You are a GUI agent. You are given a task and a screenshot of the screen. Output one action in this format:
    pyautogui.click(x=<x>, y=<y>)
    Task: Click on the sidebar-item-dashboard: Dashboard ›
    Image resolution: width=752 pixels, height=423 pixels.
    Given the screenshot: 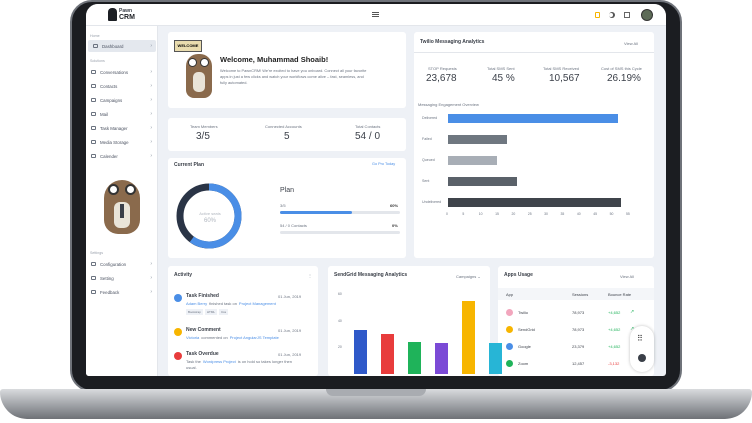 What is the action you would take?
    pyautogui.click(x=122, y=46)
    